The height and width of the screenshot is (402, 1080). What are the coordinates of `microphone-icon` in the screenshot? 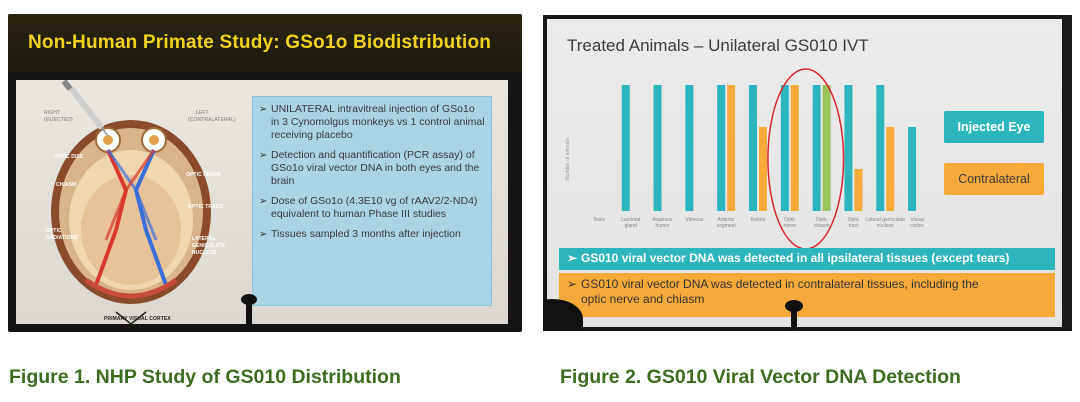 It's located at (249, 299).